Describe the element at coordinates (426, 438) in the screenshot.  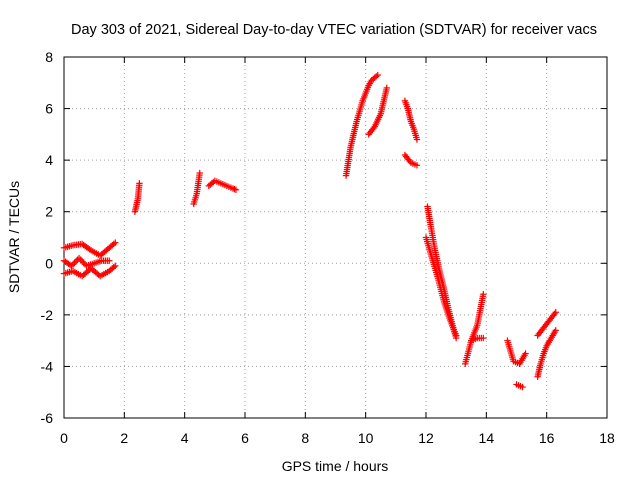
I see `x-tick-label: 12` at that location.